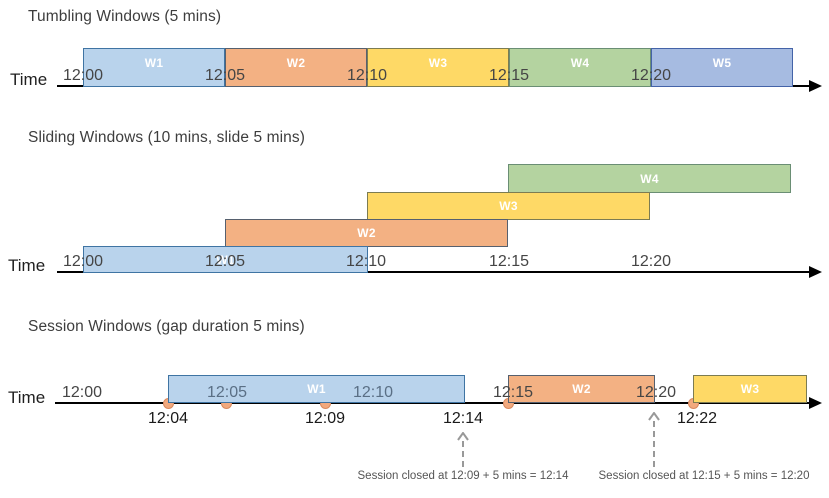 The image size is (829, 498). Describe the element at coordinates (29, 79) in the screenshot. I see `tumbling-time-axis-label: Time` at that location.